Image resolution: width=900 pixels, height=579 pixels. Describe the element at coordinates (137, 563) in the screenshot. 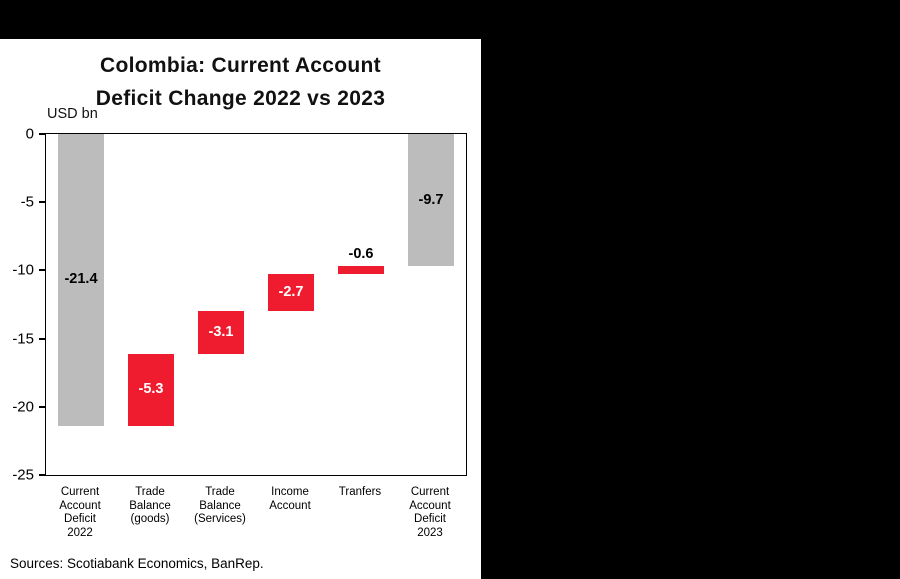

I see `sources-note: Sources: Scotiabank Economics, BanRep.` at that location.